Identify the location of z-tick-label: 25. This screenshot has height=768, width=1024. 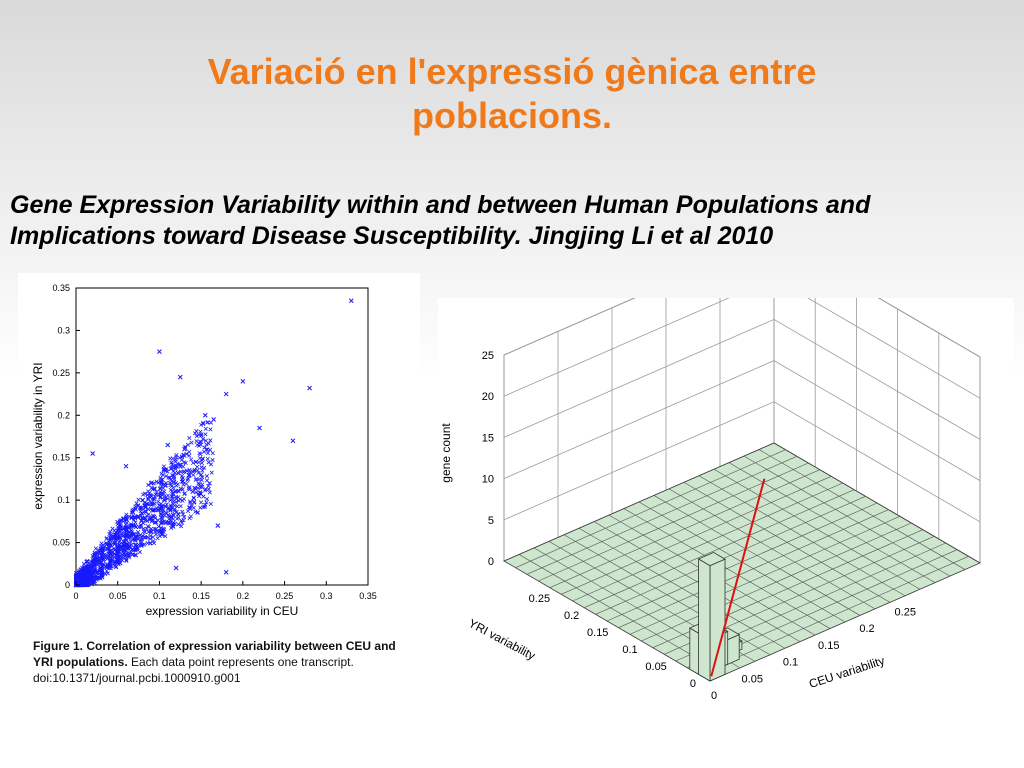
(488, 356).